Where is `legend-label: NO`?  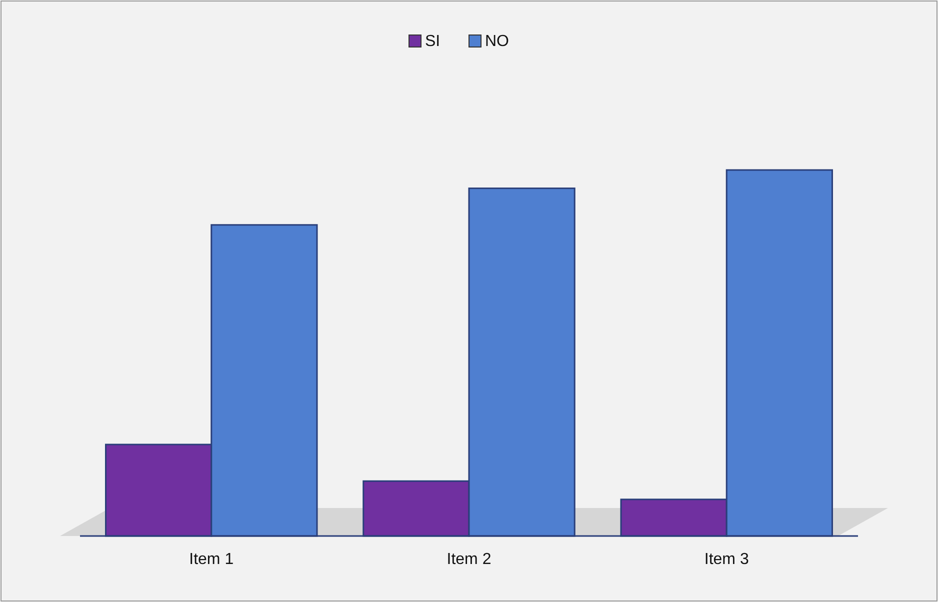 legend-label: NO is located at coordinates (497, 41).